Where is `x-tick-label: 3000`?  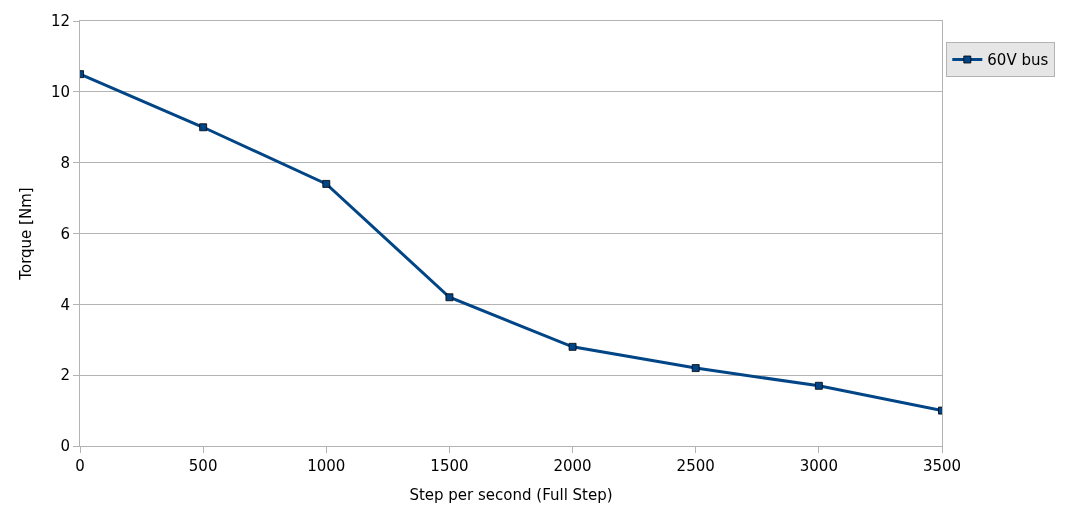 x-tick-label: 3000 is located at coordinates (818, 466).